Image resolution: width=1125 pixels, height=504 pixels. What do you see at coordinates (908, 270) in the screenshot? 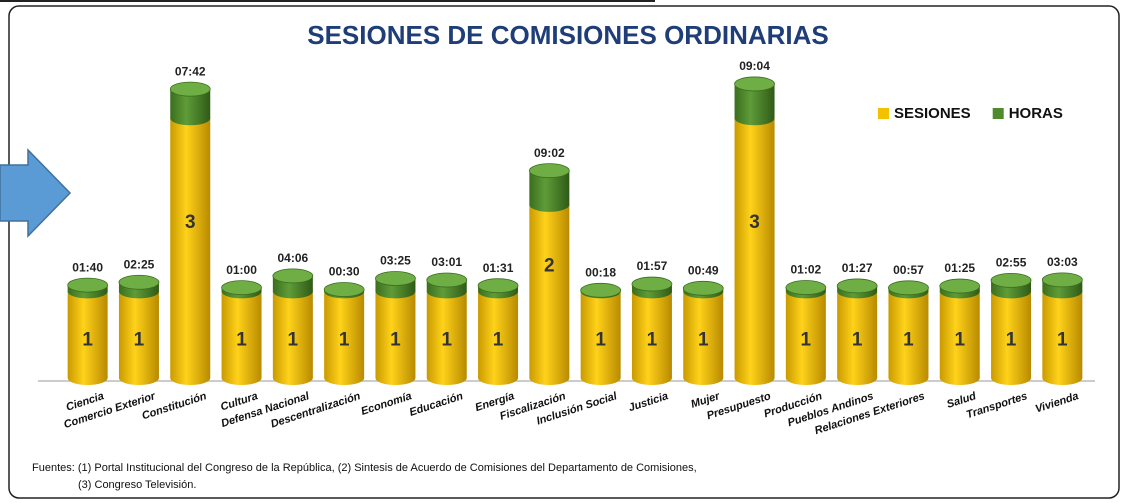
I see `hours-label: 00:57` at bounding box center [908, 270].